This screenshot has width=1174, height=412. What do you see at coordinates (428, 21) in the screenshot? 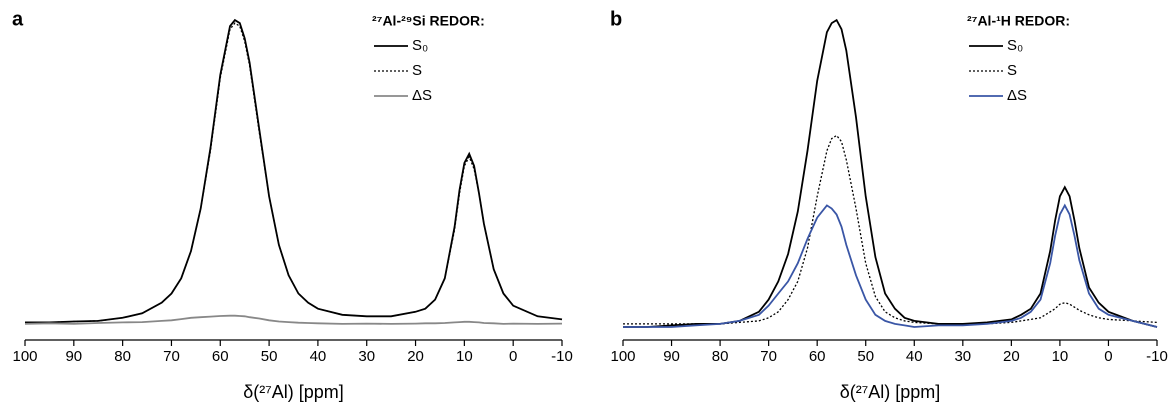
I see `legend-title: ²⁷Al-²⁹Si REDOR:` at bounding box center [428, 21].